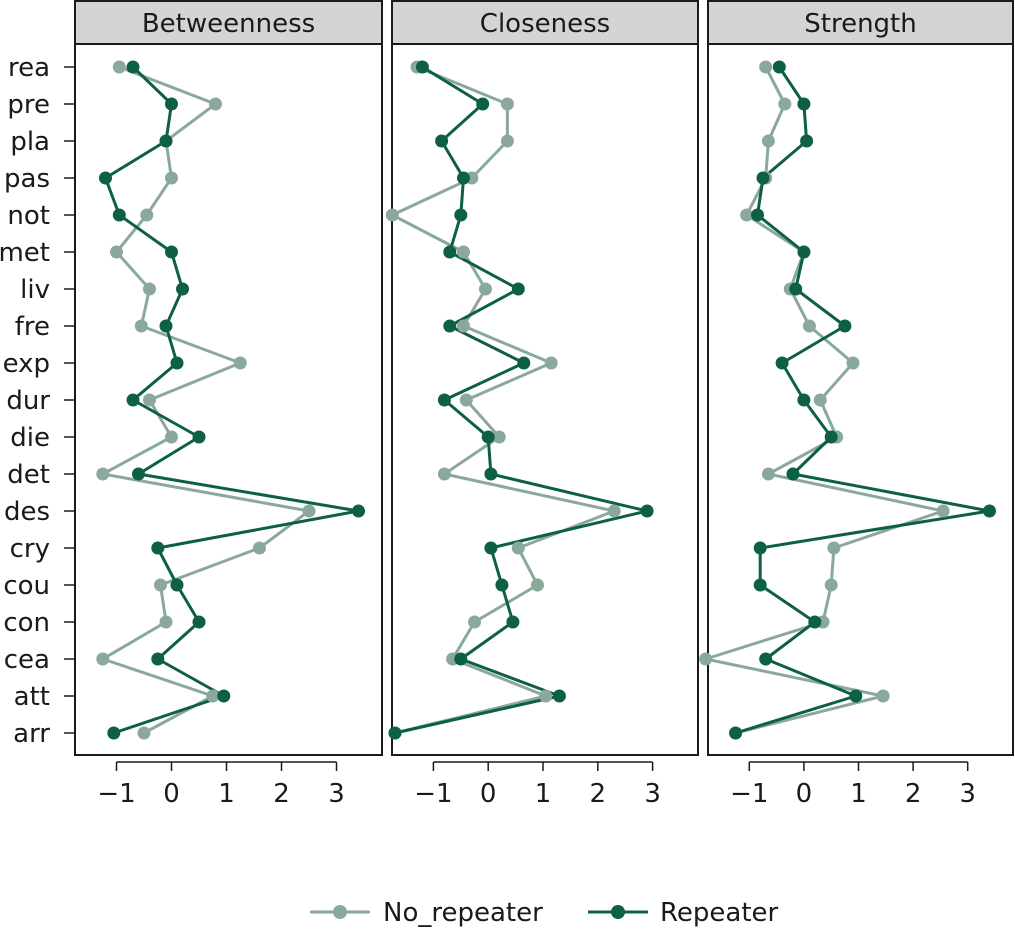  Describe the element at coordinates (28, 401) in the screenshot. I see `category-label-dur: dur` at that location.